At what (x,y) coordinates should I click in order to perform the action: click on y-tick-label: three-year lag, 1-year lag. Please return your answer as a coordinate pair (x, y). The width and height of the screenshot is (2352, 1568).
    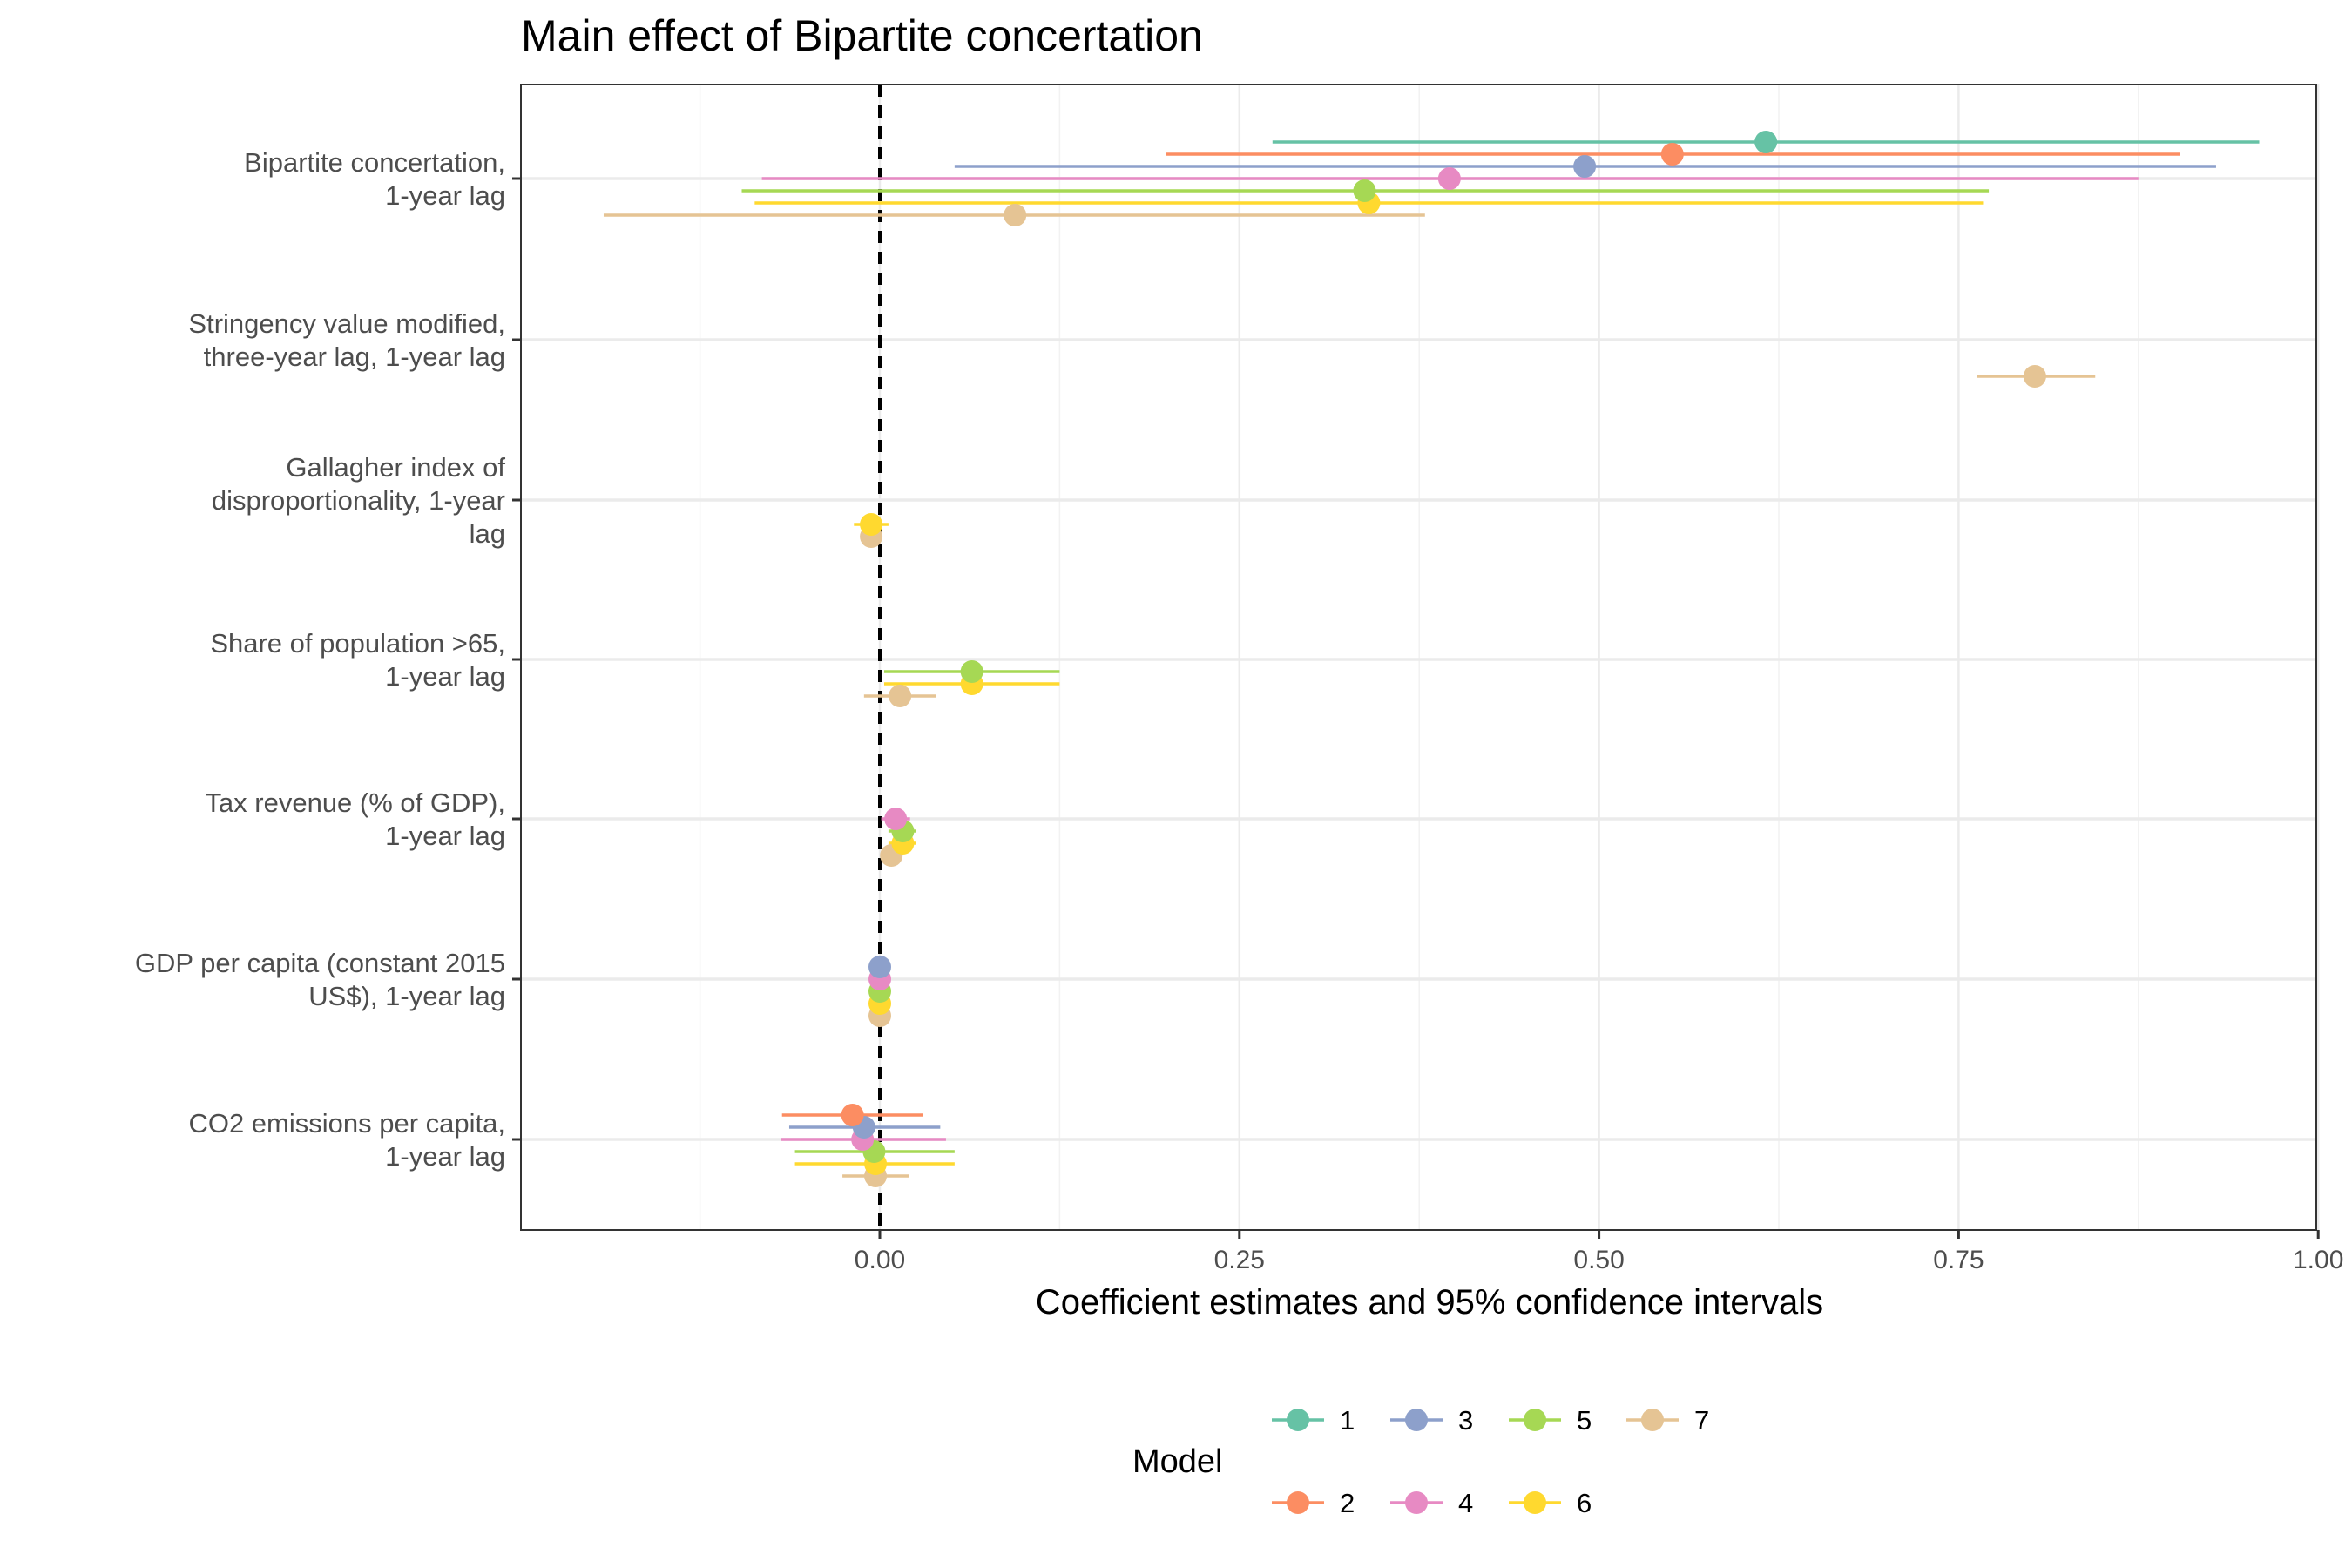
    Looking at the image, I should click on (354, 356).